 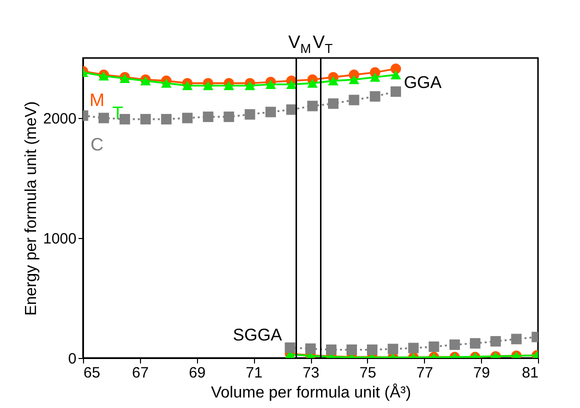 What do you see at coordinates (425, 373) in the screenshot?
I see `x-tick-label: 77` at bounding box center [425, 373].